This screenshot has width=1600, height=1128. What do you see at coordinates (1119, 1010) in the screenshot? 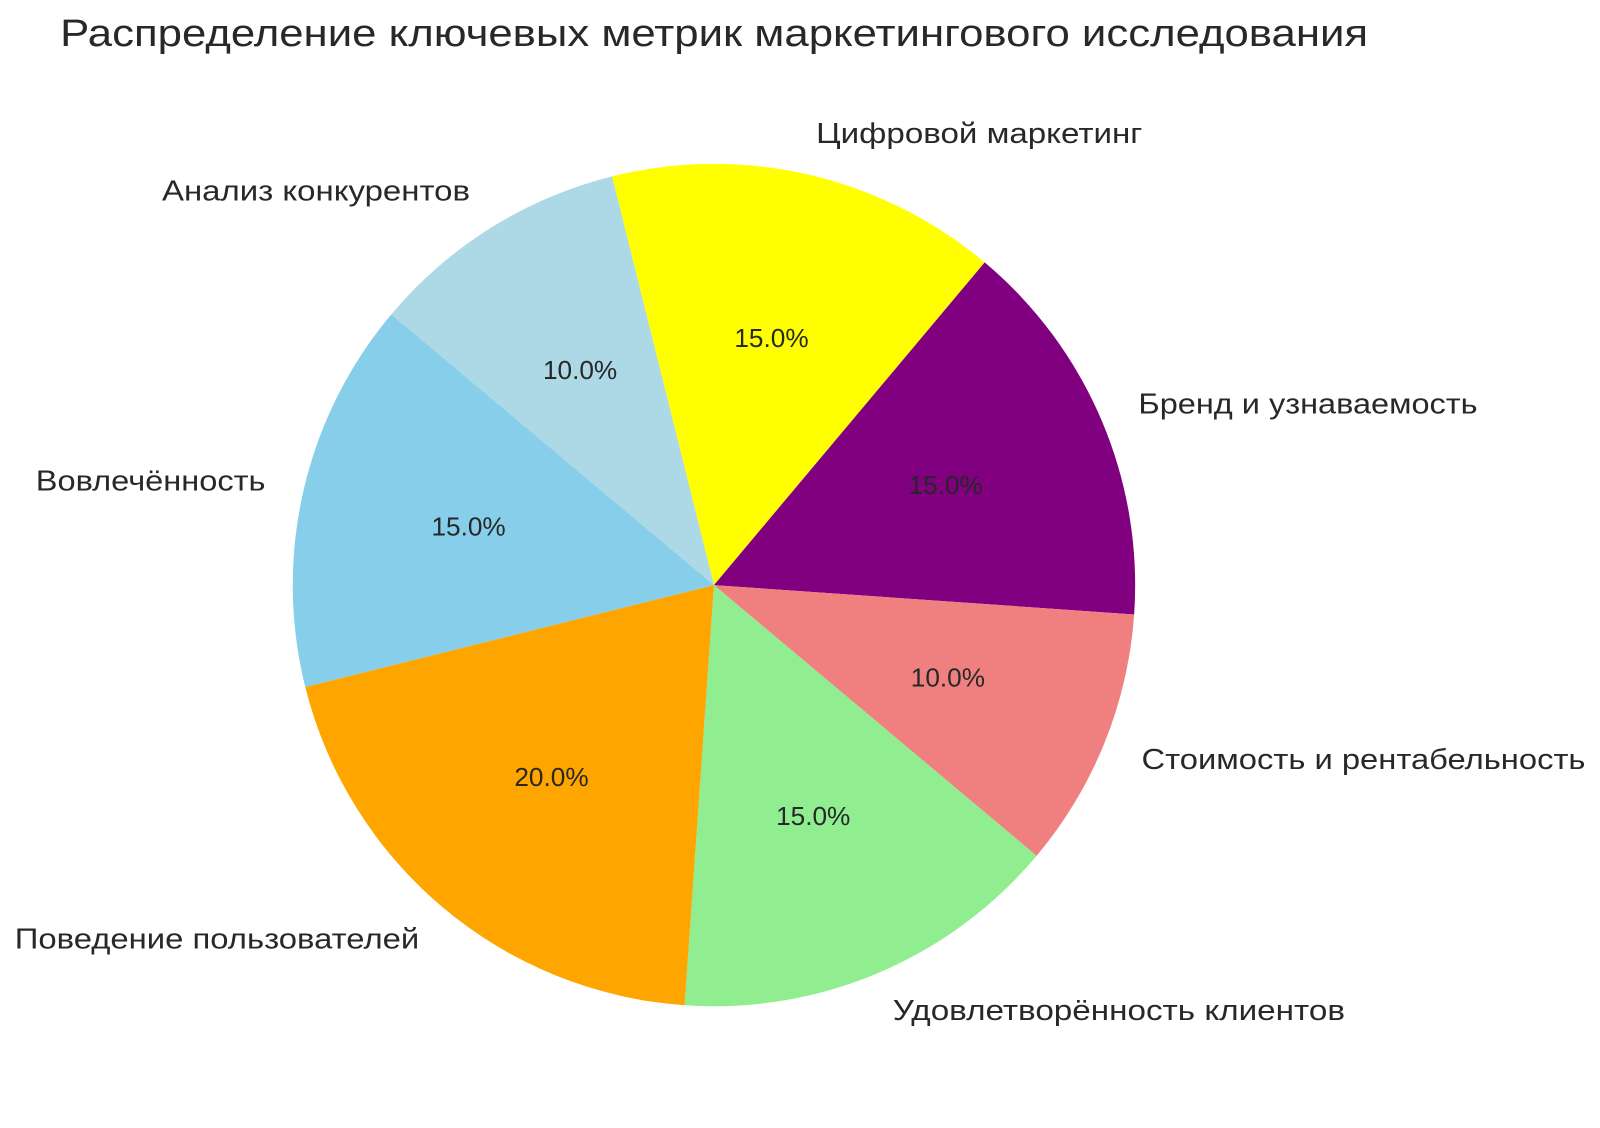
I see `svg-text: Удовлетворённость клиентов` at bounding box center [1119, 1010].